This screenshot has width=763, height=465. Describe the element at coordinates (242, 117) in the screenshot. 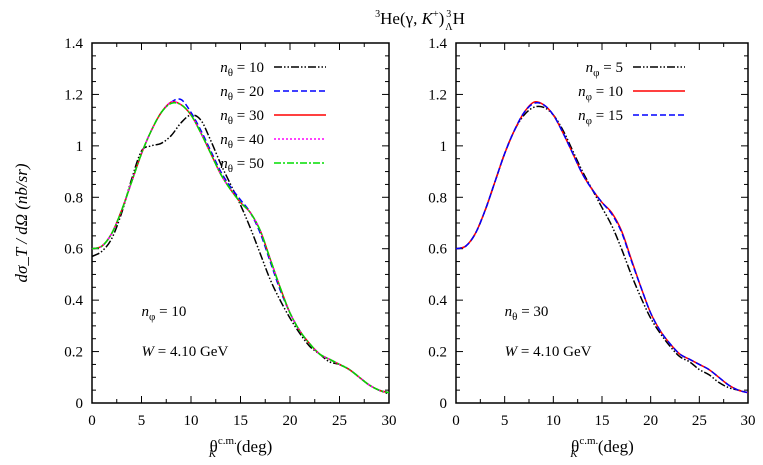

I see `legend-label: nθ = 30` at that location.